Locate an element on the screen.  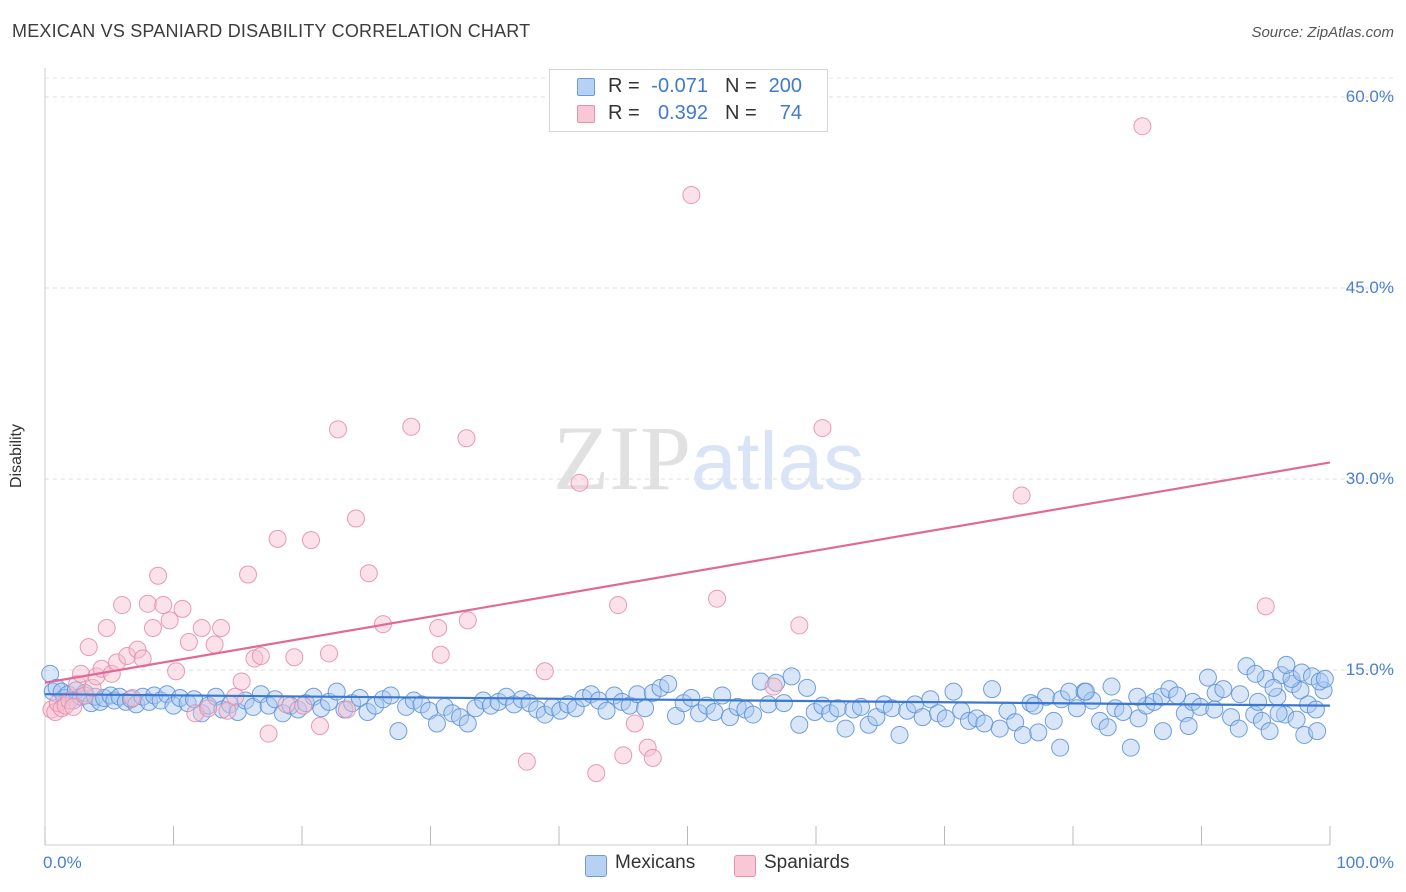
legend-r-value-mexicans: -0.071 is located at coordinates (679, 86).